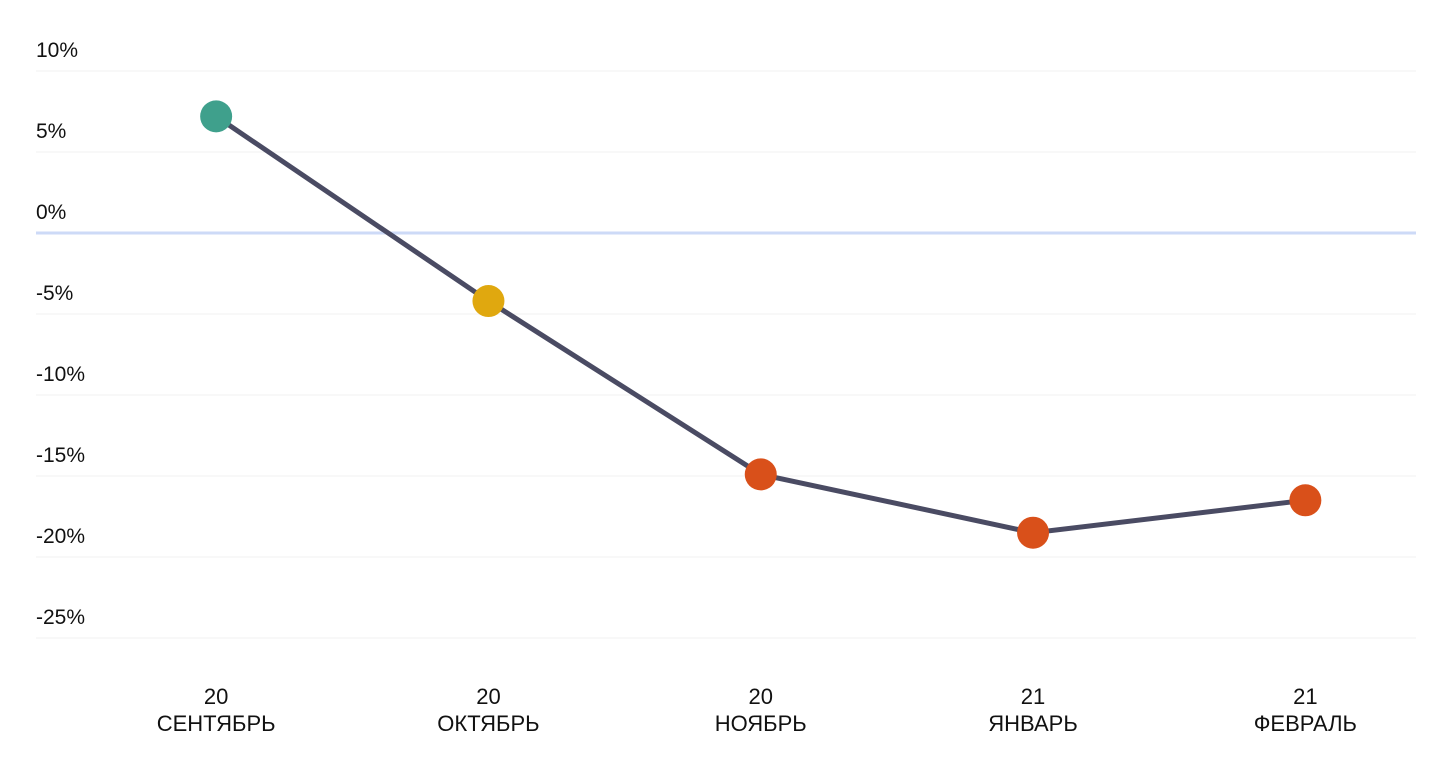 The width and height of the screenshot is (1450, 779). I want to click on x-tick-label: СЕНТЯБРЬ, so click(216, 723).